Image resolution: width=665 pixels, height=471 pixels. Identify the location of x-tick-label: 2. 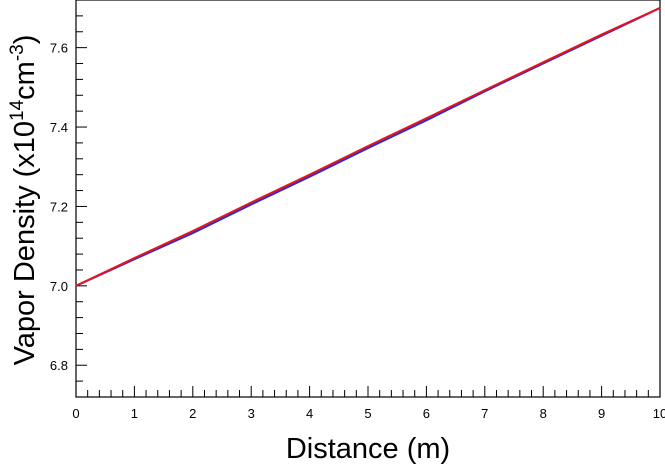
(192, 413).